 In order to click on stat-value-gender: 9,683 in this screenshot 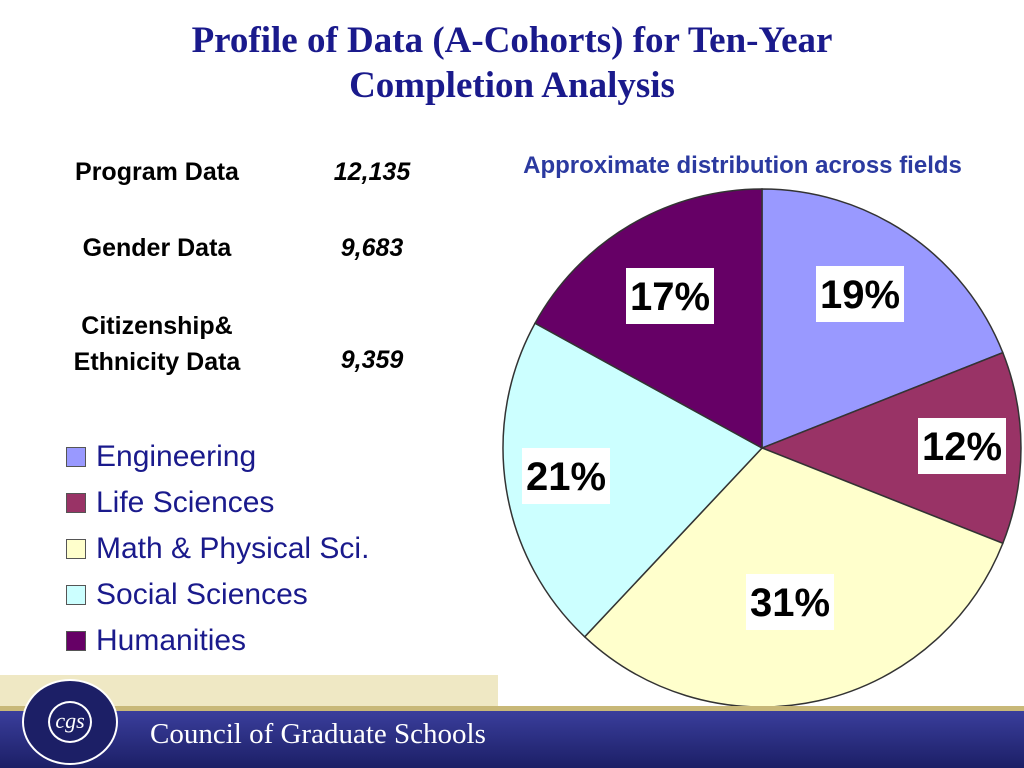, I will do `click(372, 248)`.